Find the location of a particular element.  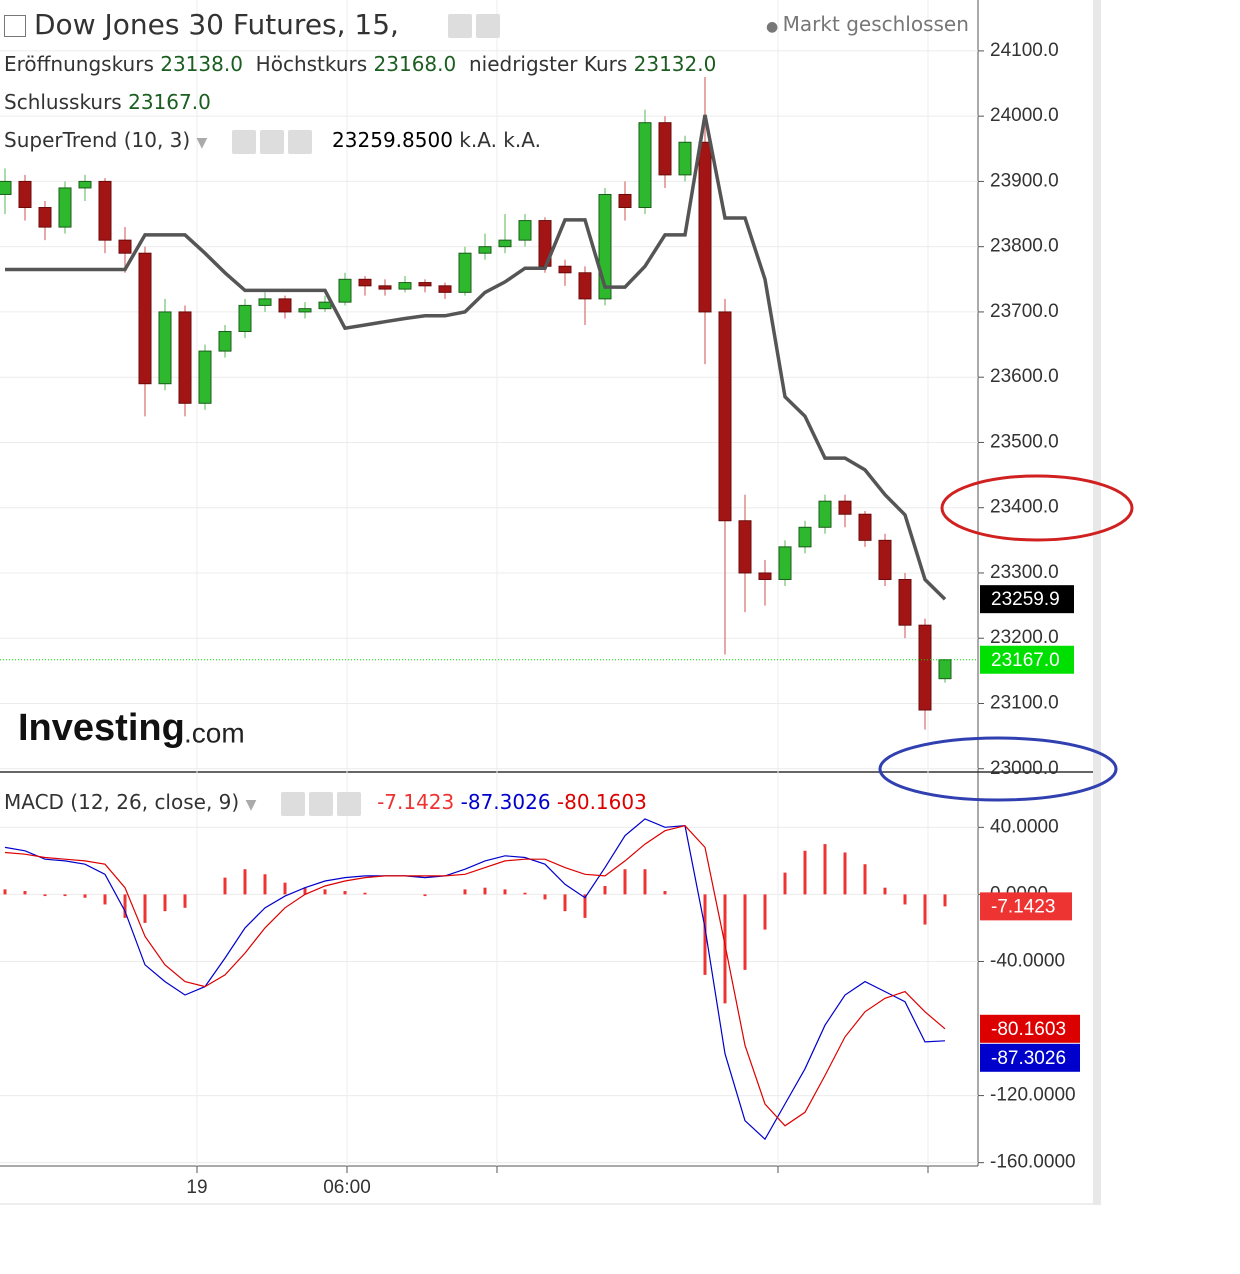

axis-value-label: -80.1603 is located at coordinates (1028, 1029).